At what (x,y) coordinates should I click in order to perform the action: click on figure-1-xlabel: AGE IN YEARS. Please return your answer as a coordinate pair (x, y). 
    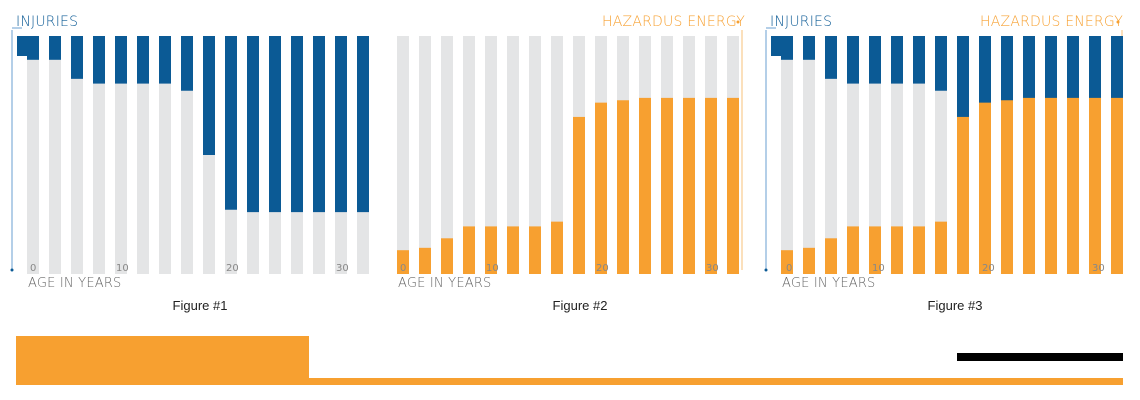
    Looking at the image, I should click on (75, 283).